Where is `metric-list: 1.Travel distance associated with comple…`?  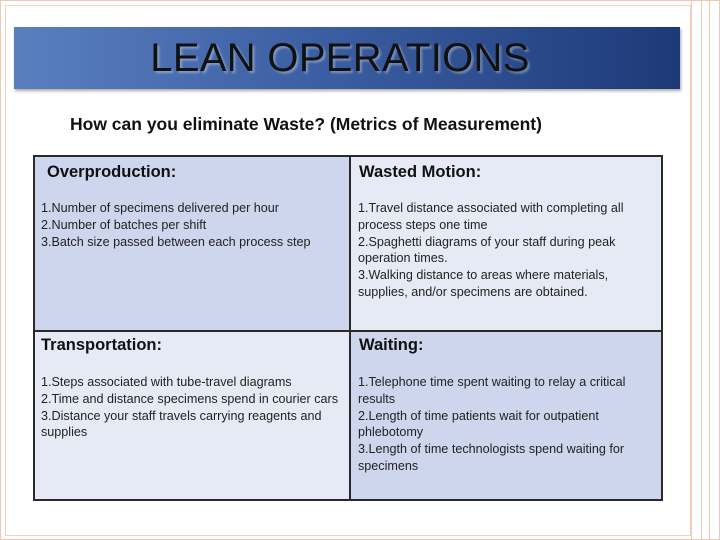
metric-list: 1.Travel distance associated with comple… is located at coordinates (507, 250).